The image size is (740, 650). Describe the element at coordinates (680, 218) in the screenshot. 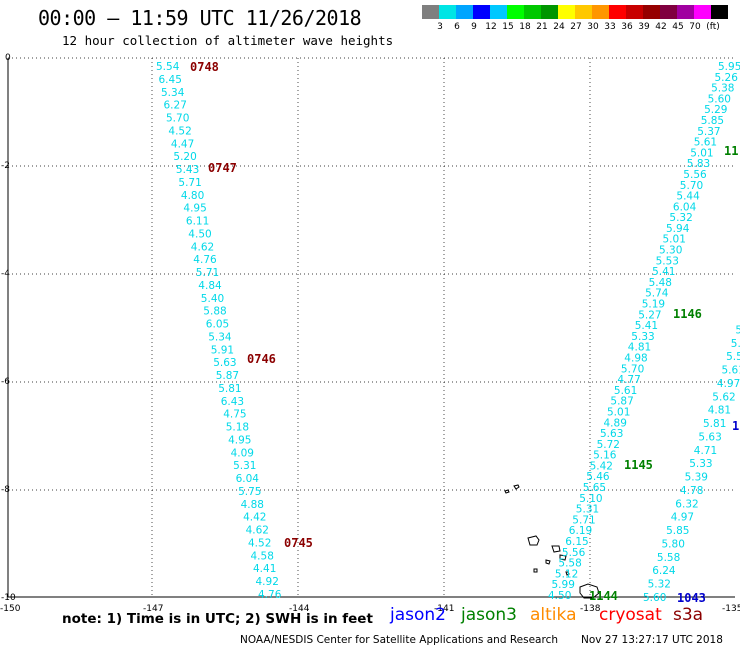

I see `track-value-label: 5.32` at that location.